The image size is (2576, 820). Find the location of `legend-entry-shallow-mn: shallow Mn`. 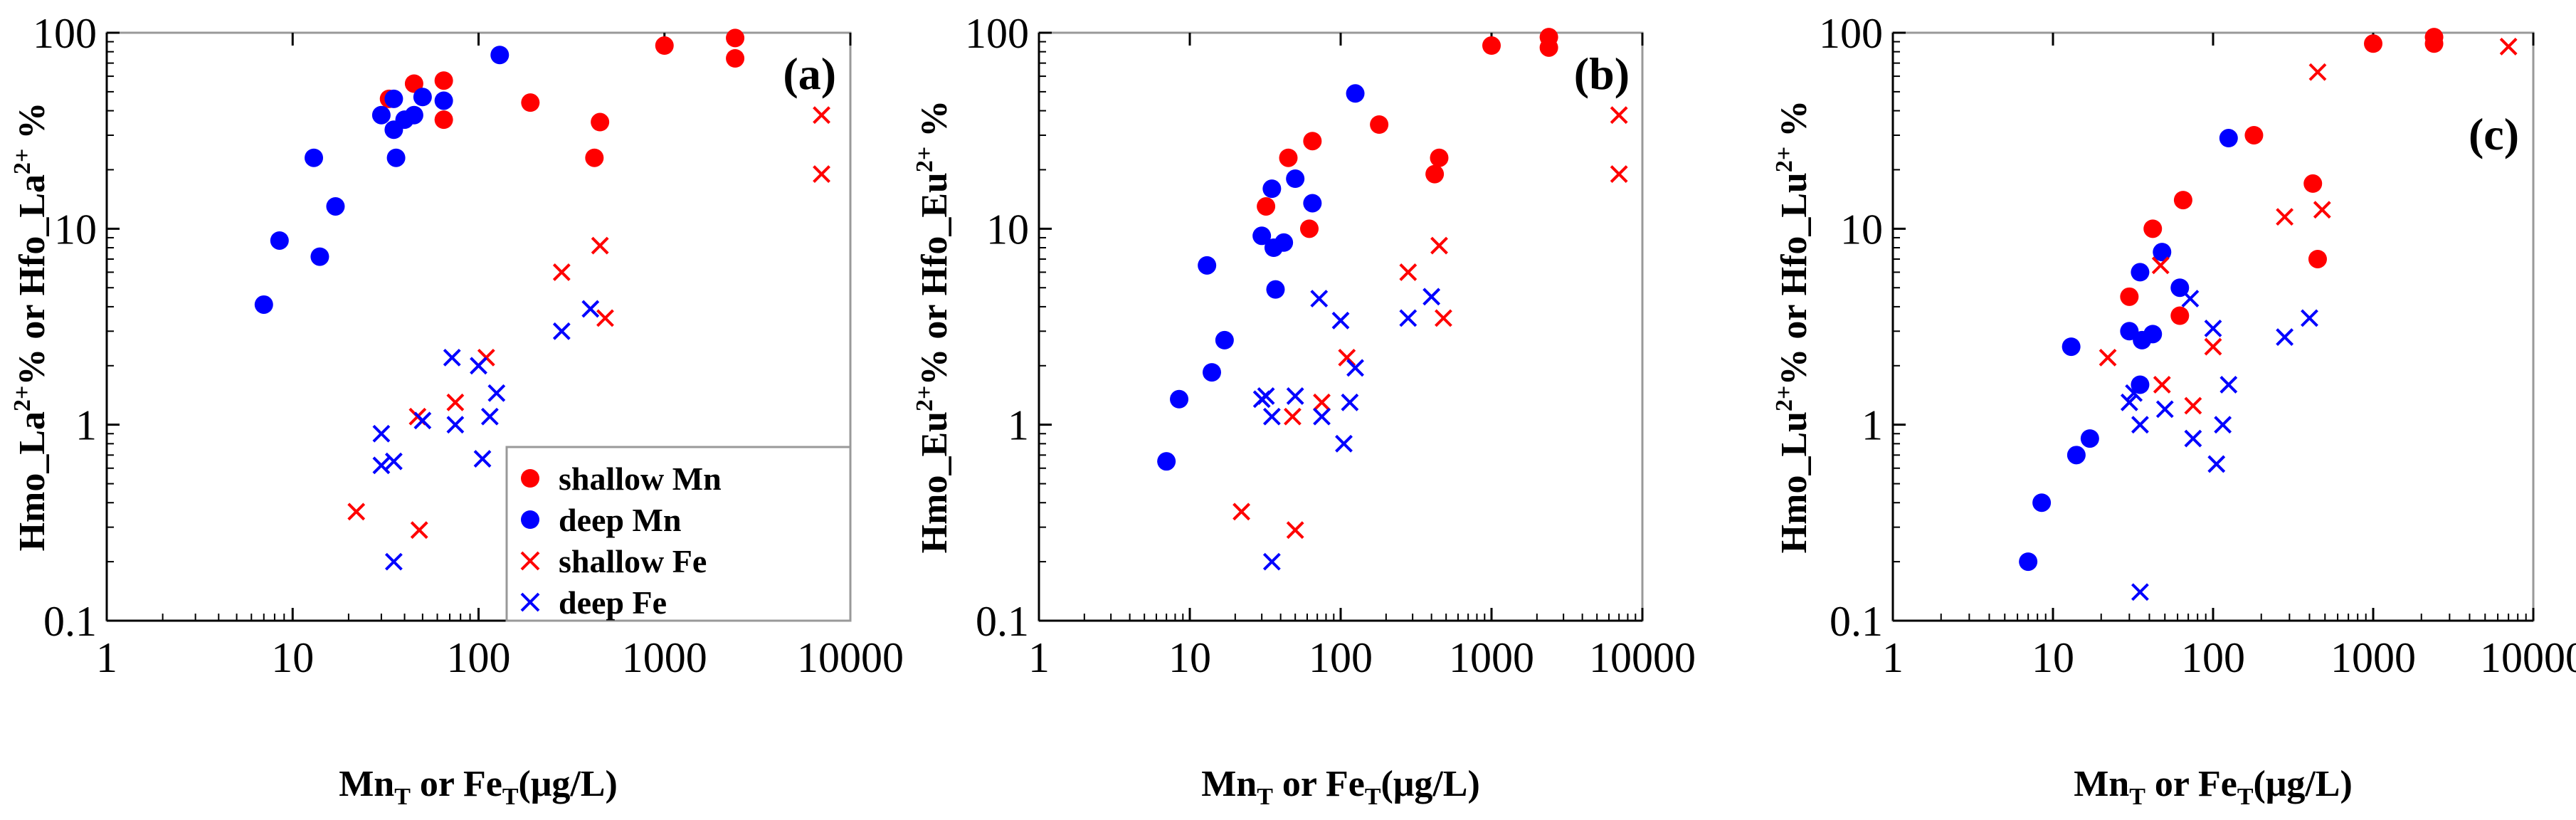

legend-entry-shallow-mn: shallow Mn is located at coordinates (621, 479).